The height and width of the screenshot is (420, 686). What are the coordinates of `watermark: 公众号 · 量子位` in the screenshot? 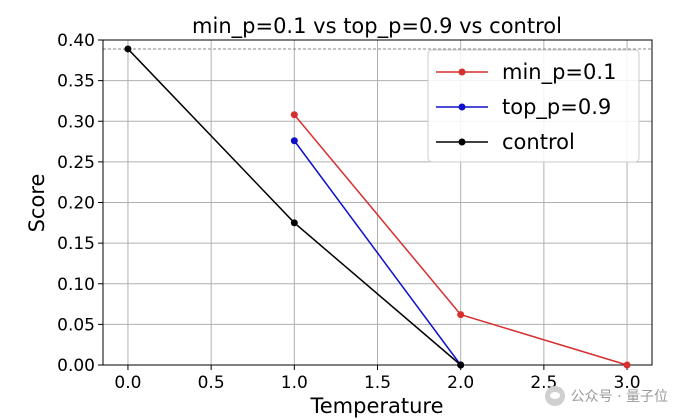 It's located at (606, 396).